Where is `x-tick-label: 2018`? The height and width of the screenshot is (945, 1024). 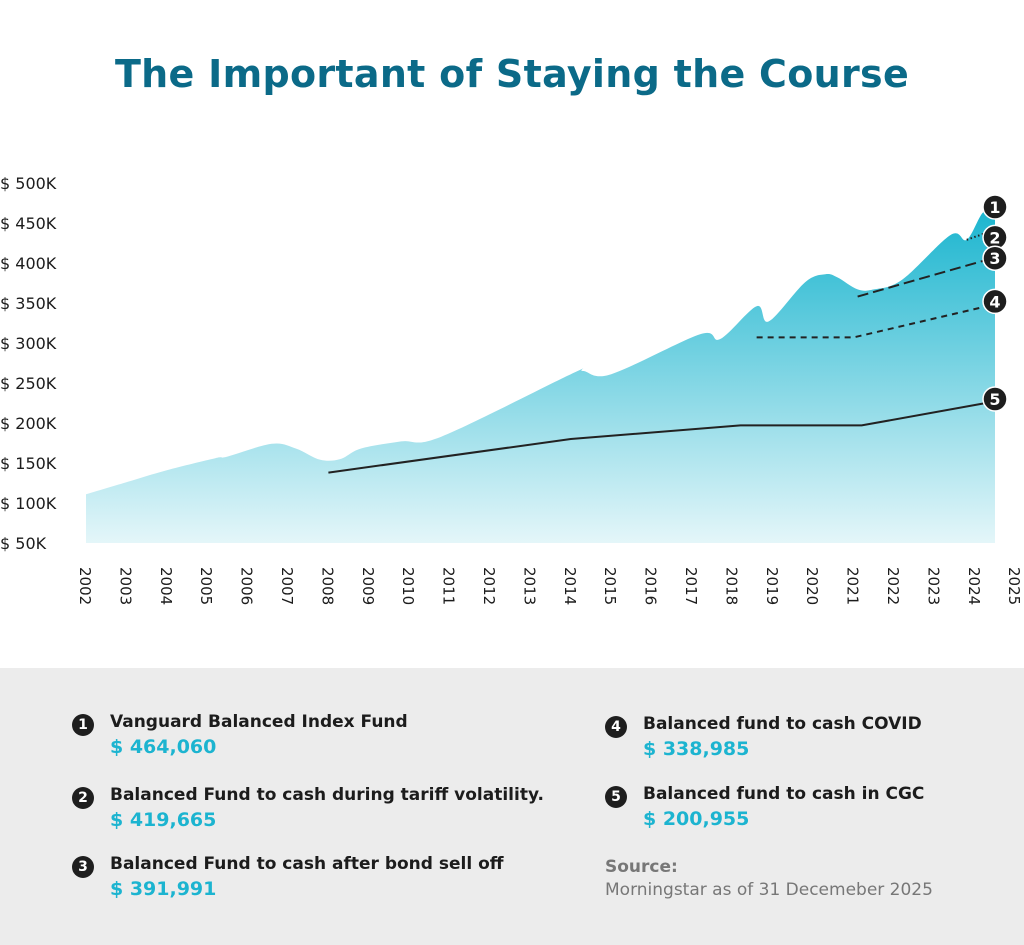 x-tick-label: 2018 is located at coordinates (731, 586).